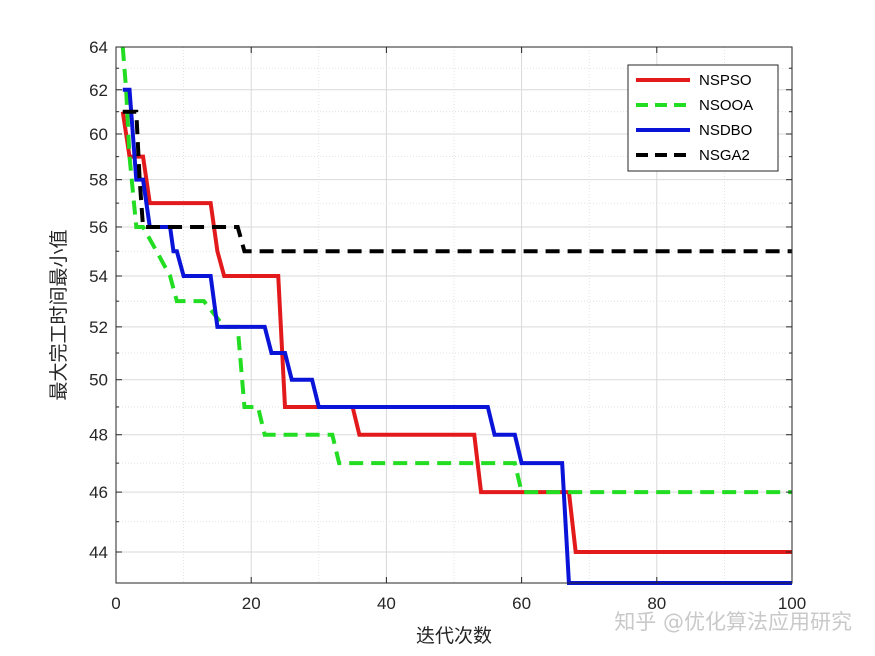  I want to click on x-axis-label: 迭代次数, so click(454, 636).